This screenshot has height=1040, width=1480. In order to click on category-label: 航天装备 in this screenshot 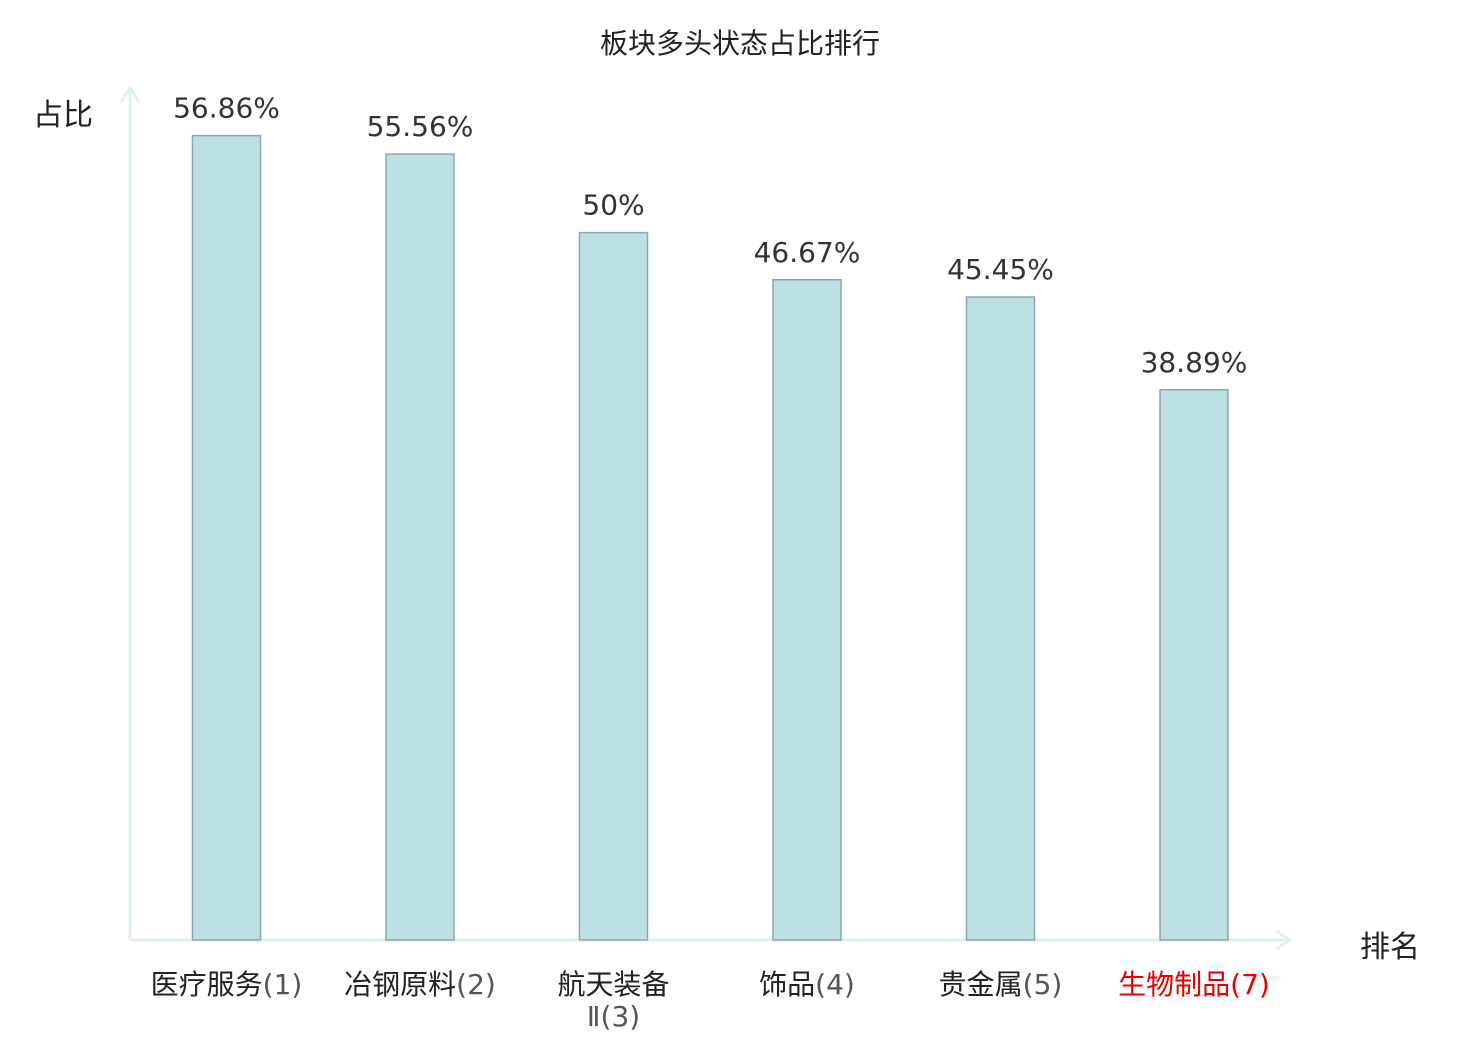, I will do `click(613, 984)`.